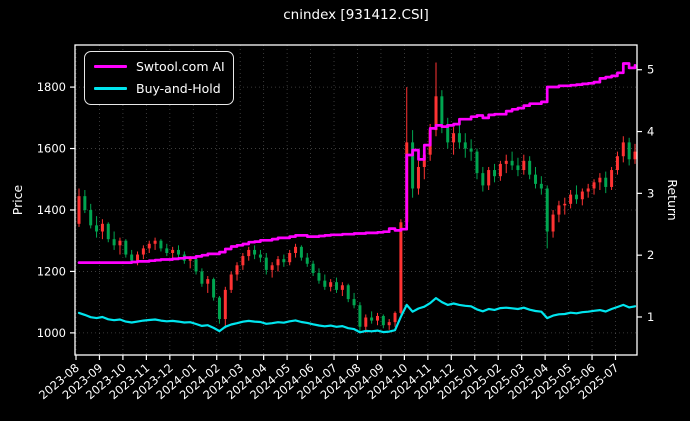 Image resolution: width=690 pixels, height=421 pixels. I want to click on legend: Swtool.com AI Buy-and-Hold, so click(159, 78).